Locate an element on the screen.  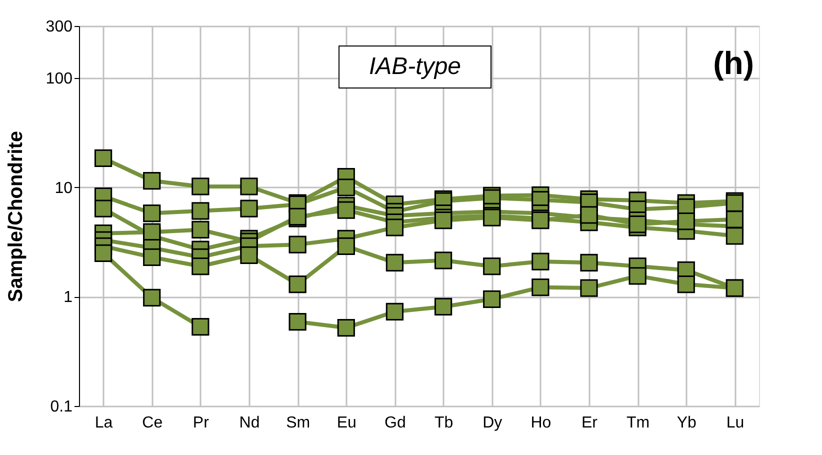
annotation: (h) is located at coordinates (733, 63).